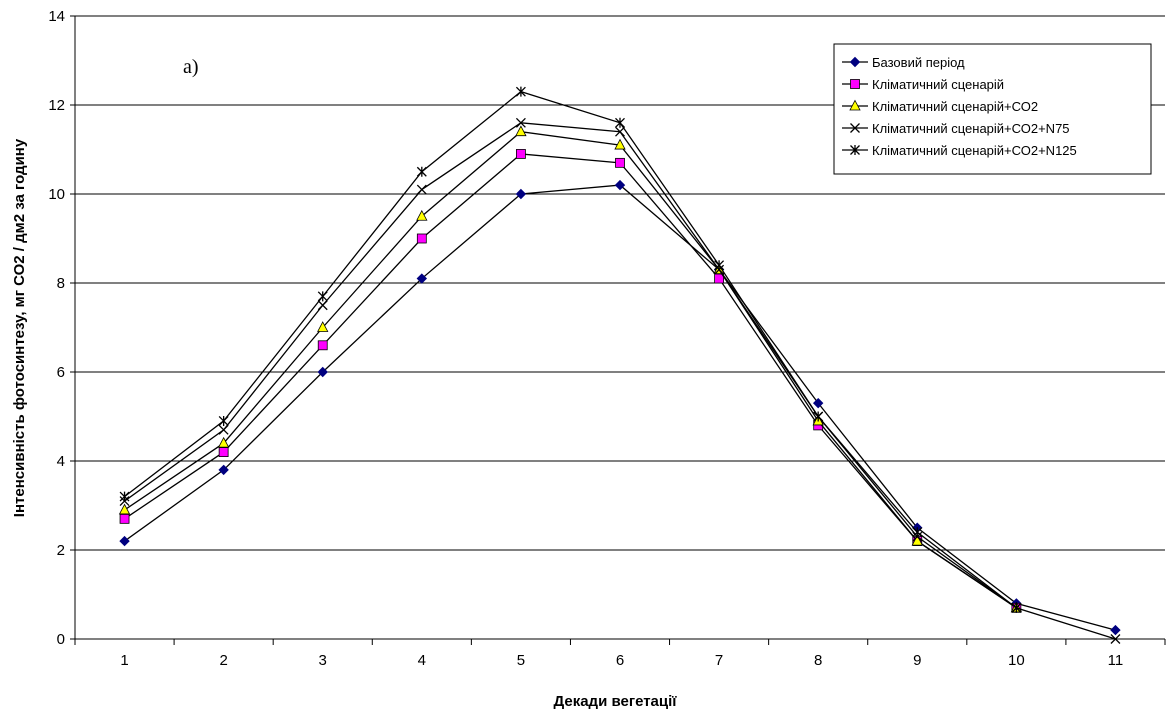 This screenshot has width=1167, height=713. I want to click on legend-label: Кліматичний сценарій+СО2+N75, so click(971, 128).